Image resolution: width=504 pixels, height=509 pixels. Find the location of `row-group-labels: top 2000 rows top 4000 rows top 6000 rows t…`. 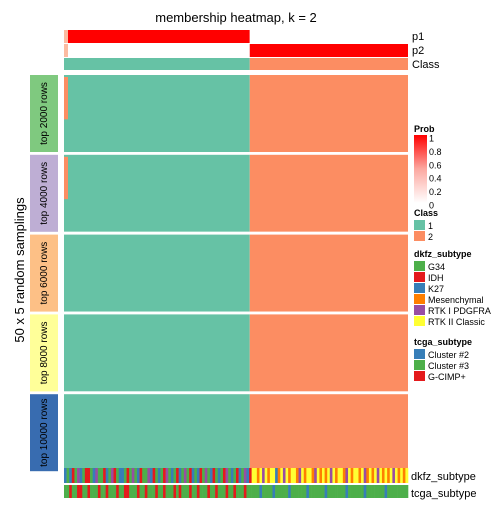

row-group-labels: top 2000 rows top 4000 rows top 6000 rows t… is located at coordinates (44, 273).